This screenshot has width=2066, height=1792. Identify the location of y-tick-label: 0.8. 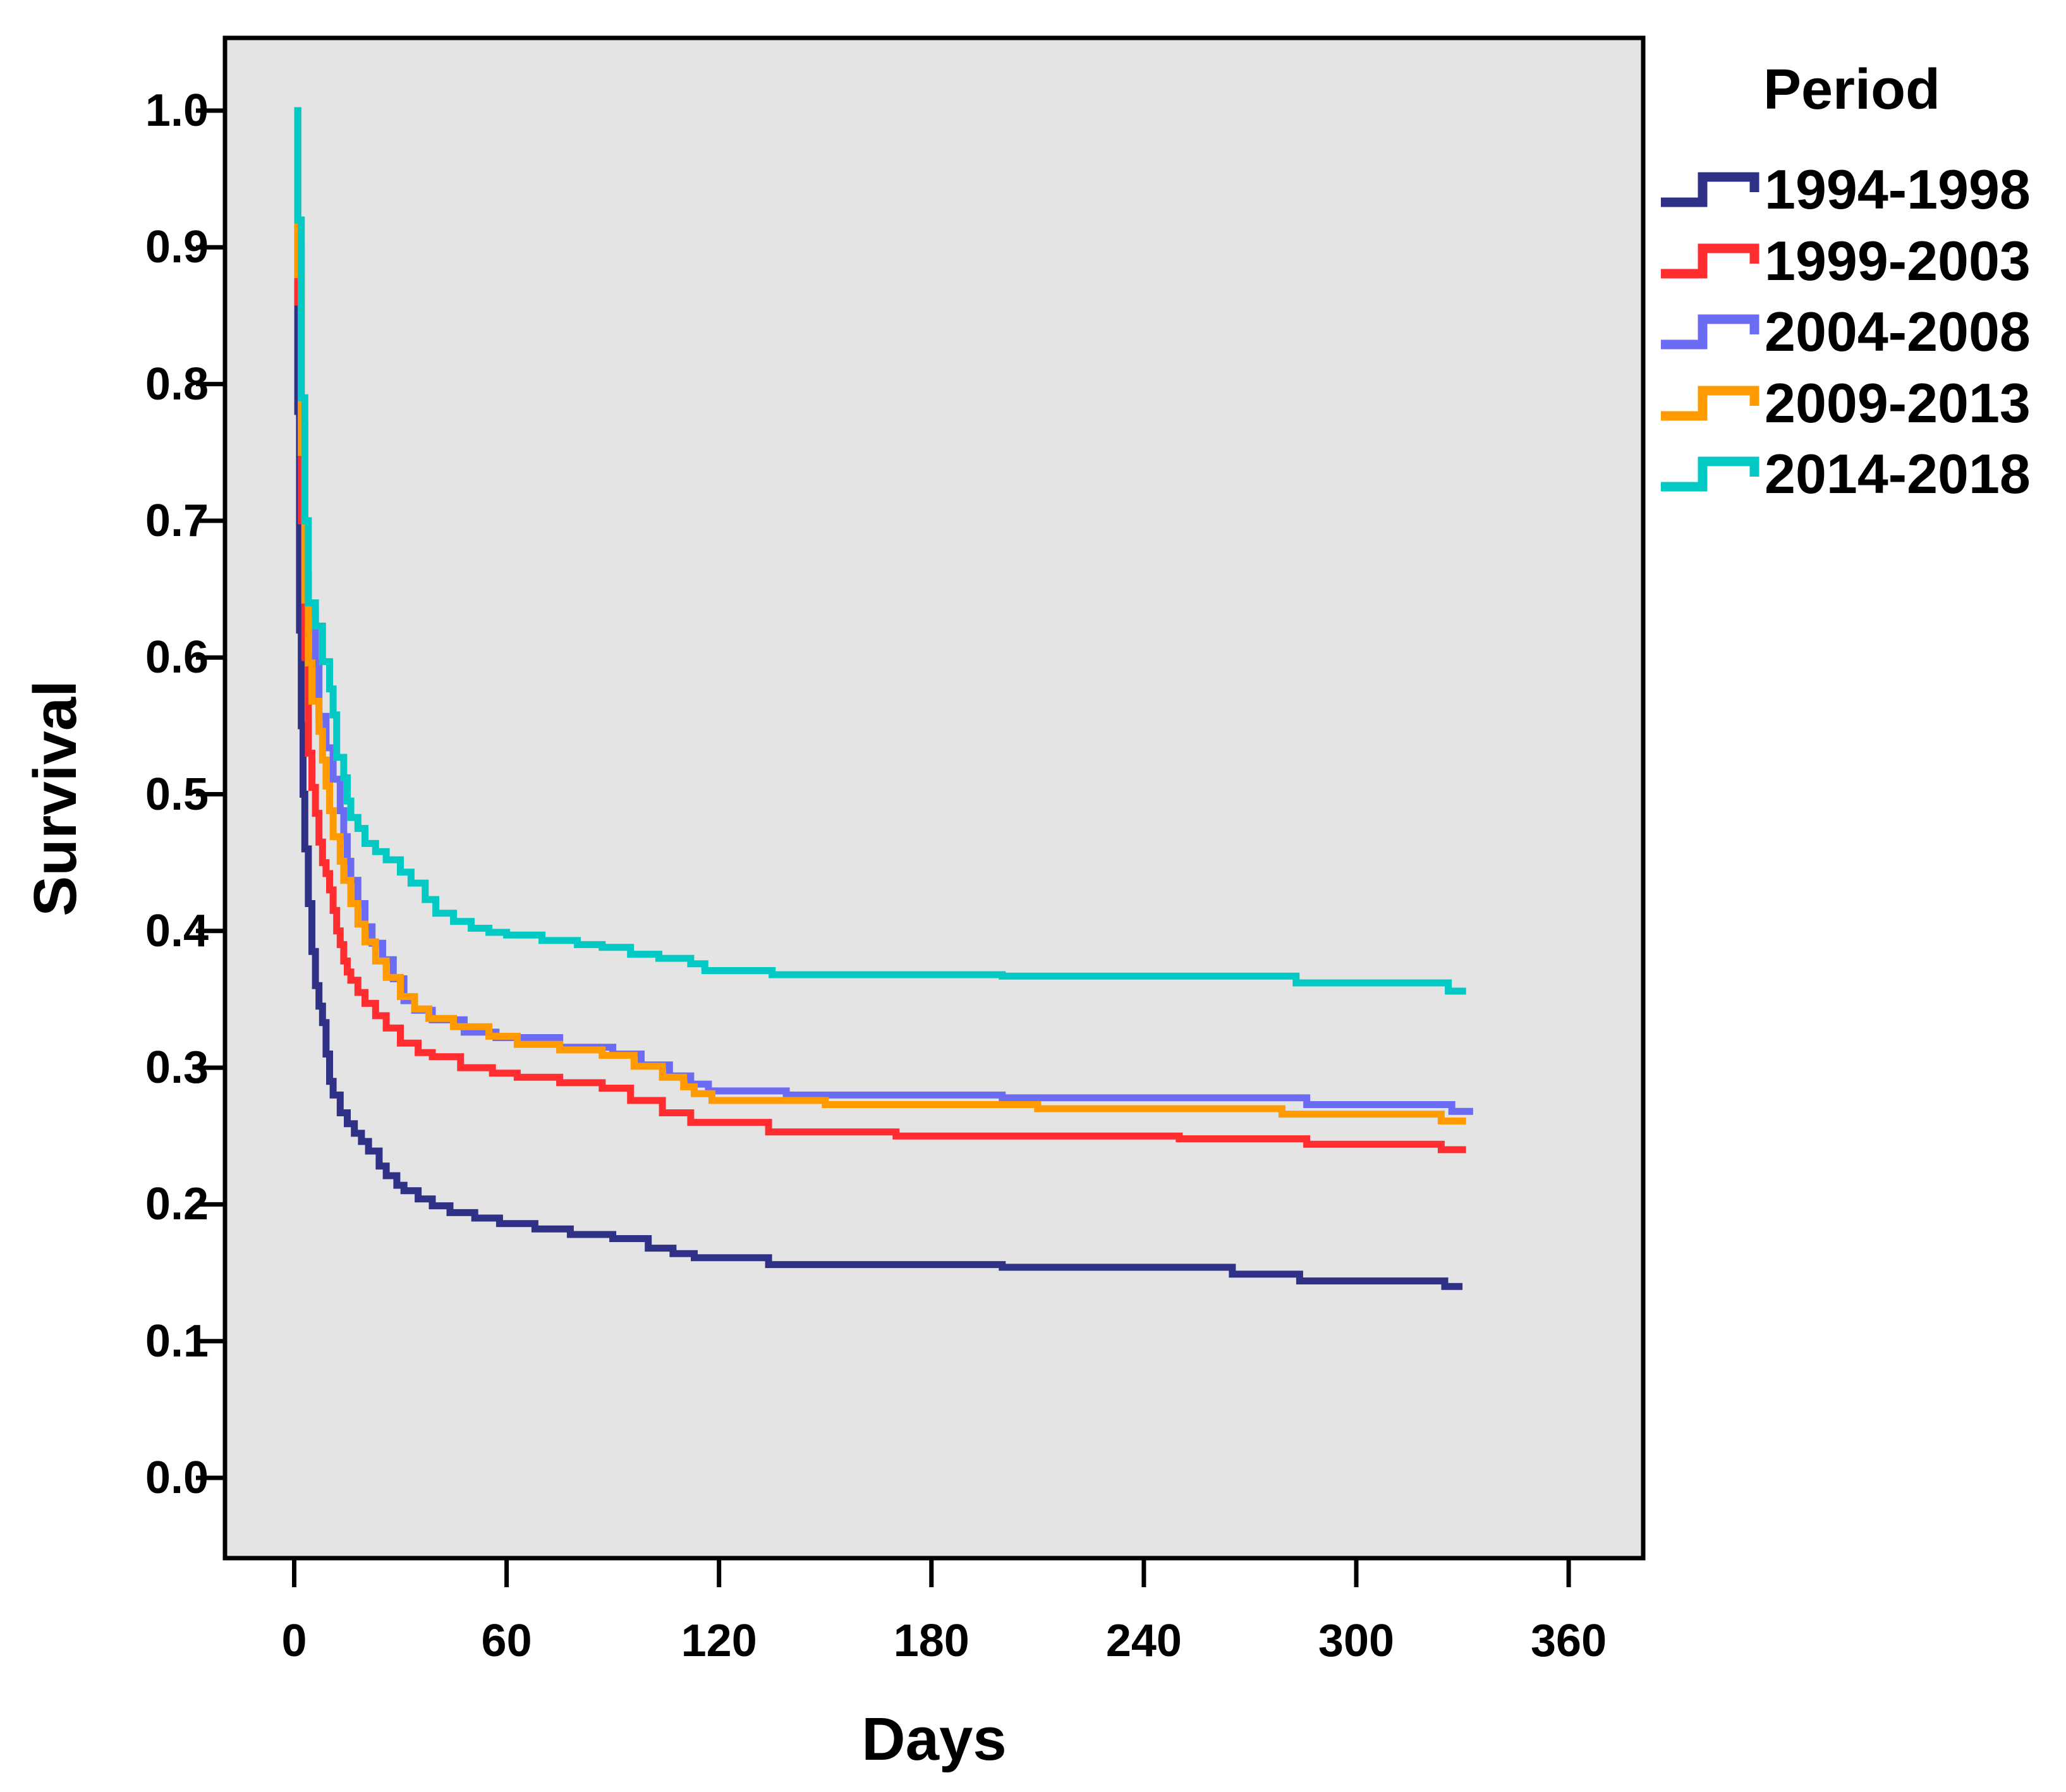
(177, 384).